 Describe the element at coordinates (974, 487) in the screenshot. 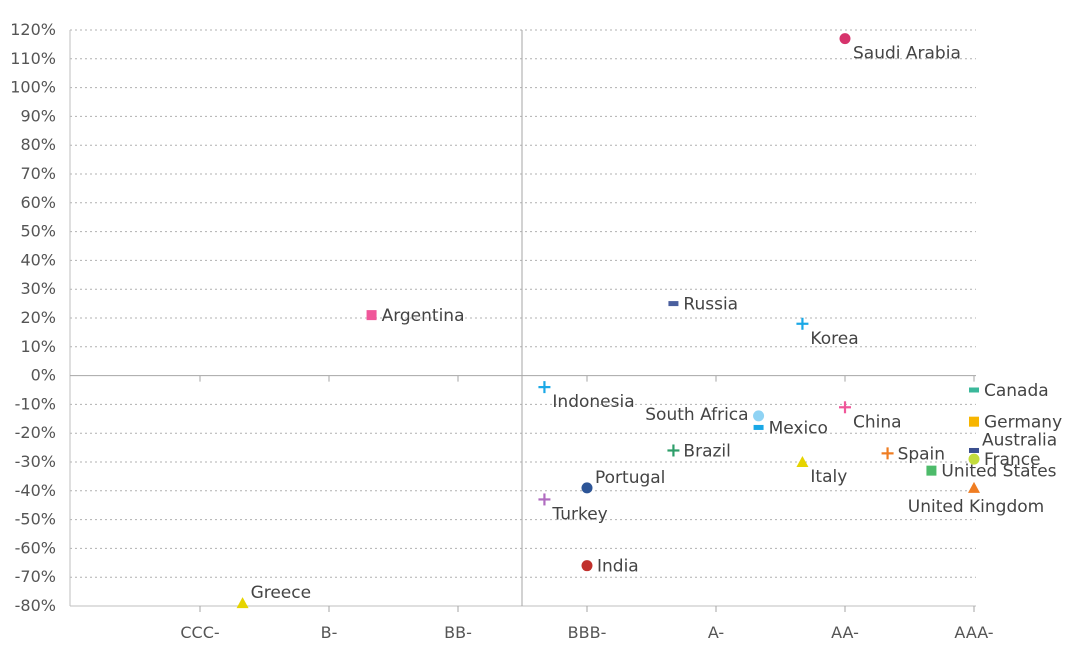

I see `point-united-kingdom` at that location.